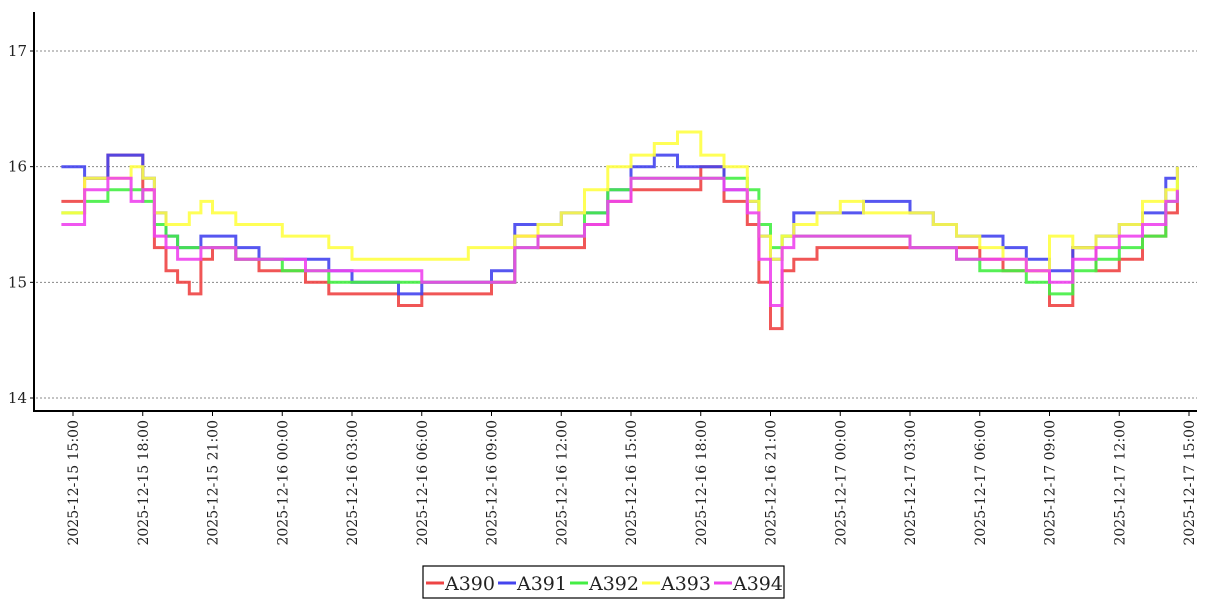  Describe the element at coordinates (17, 51) in the screenshot. I see `y-tick-label: 17` at that location.